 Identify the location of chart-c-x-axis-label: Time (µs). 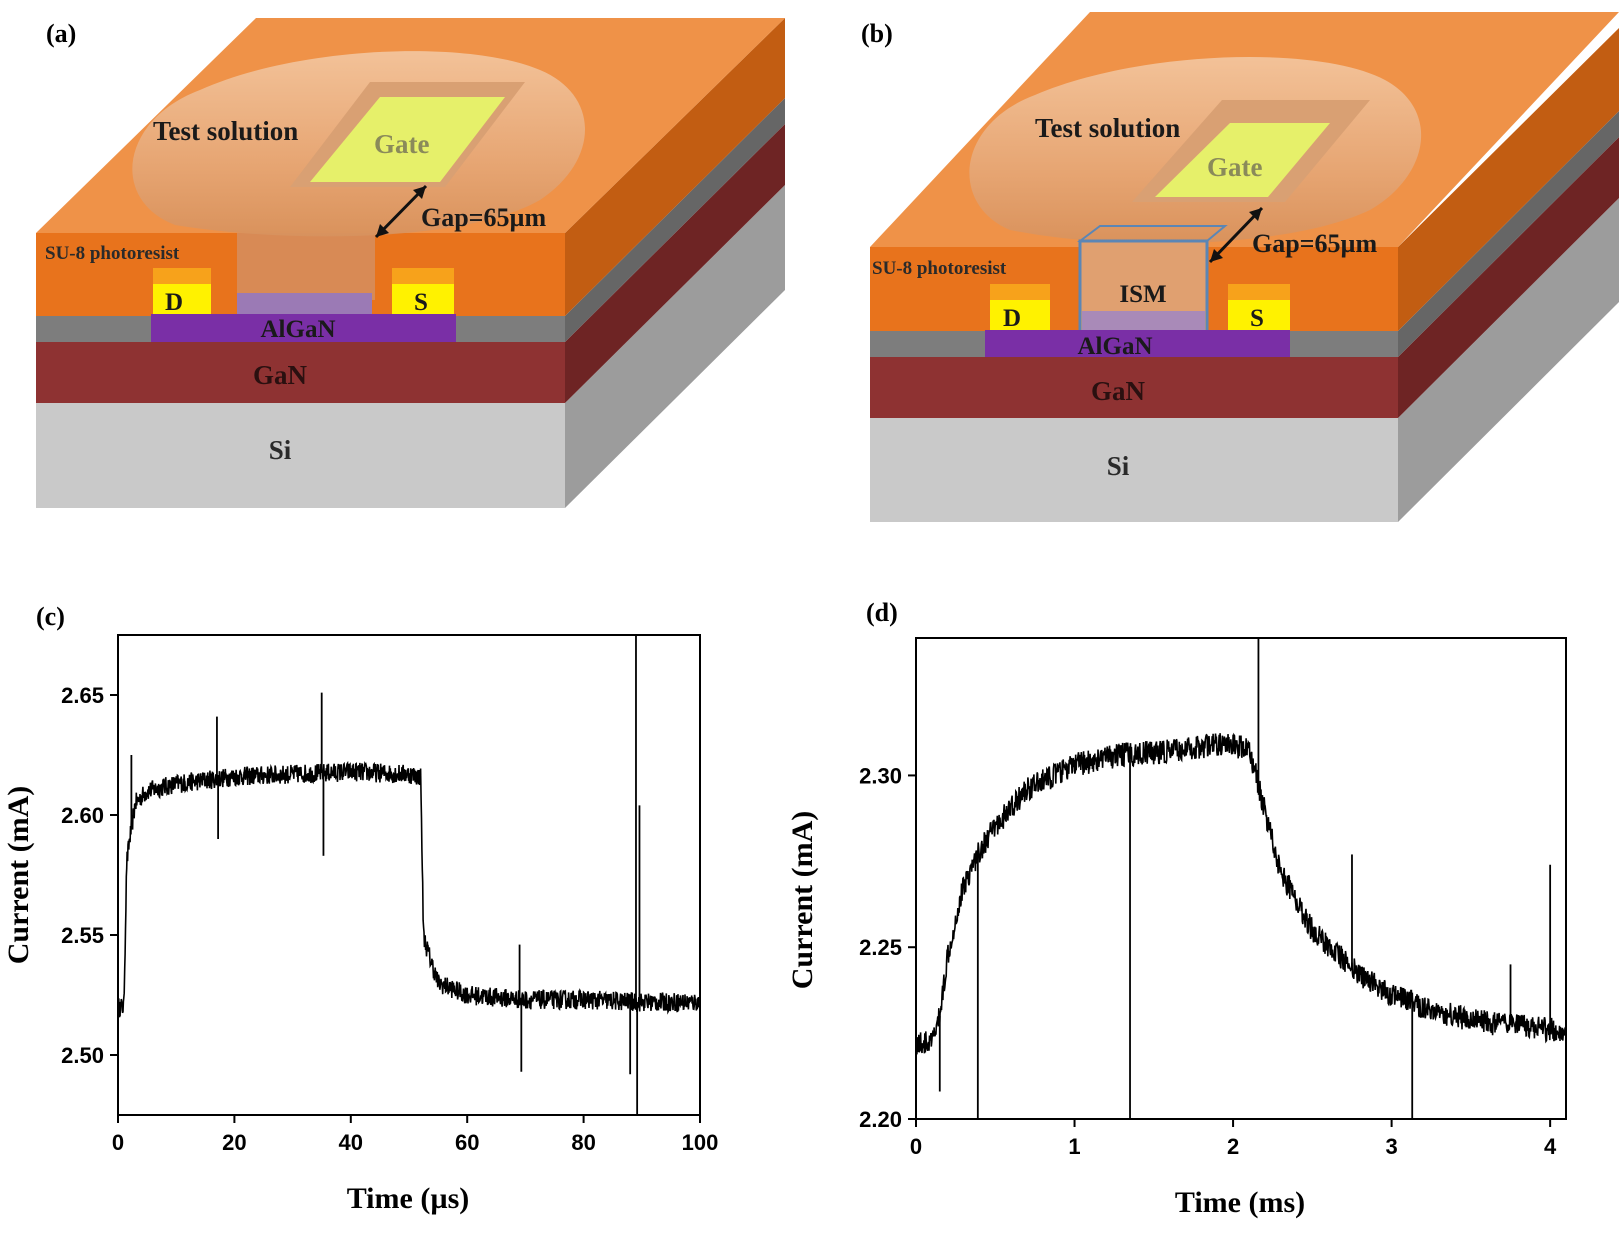
(408, 1198).